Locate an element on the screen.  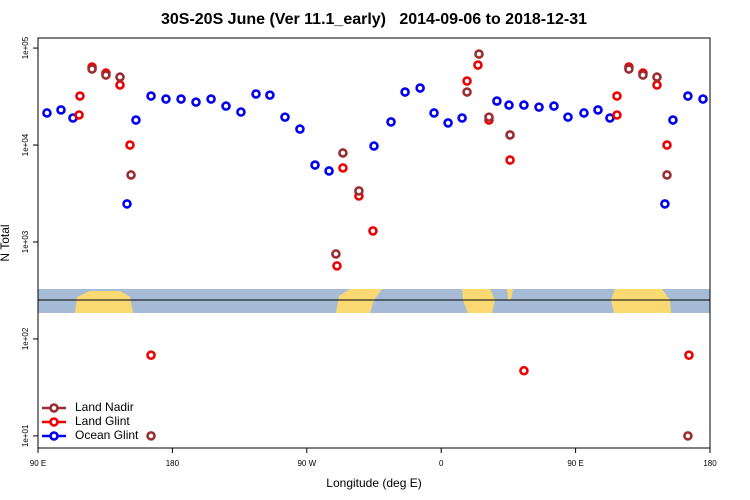
x-tick-label: 90 W is located at coordinates (306, 463).